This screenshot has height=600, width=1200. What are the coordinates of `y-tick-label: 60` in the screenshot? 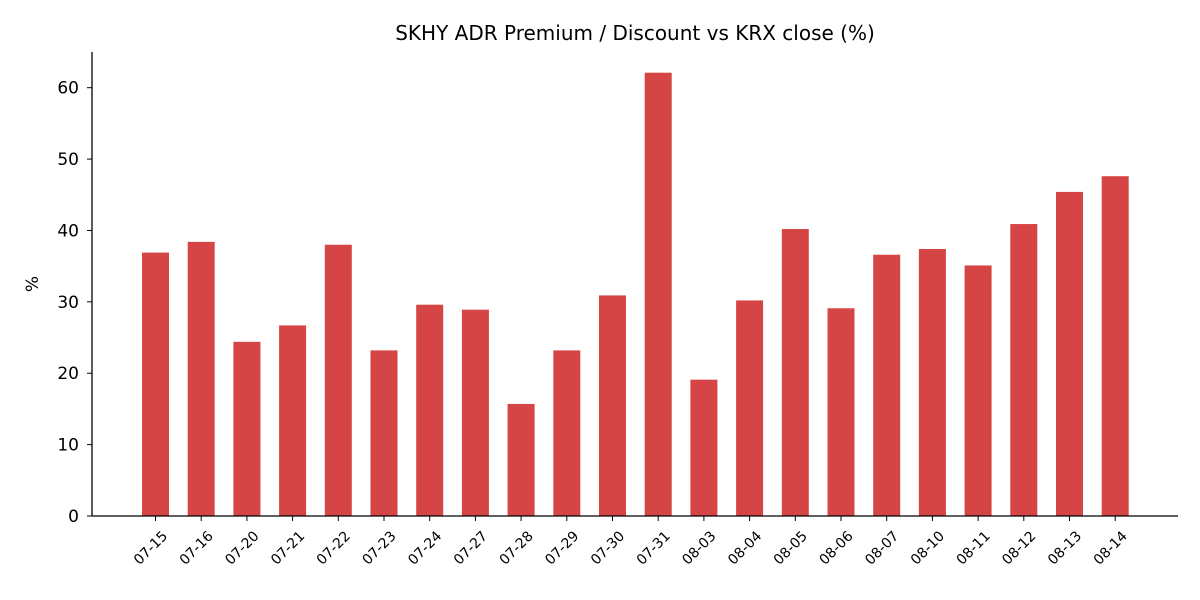 It's located at (68, 89).